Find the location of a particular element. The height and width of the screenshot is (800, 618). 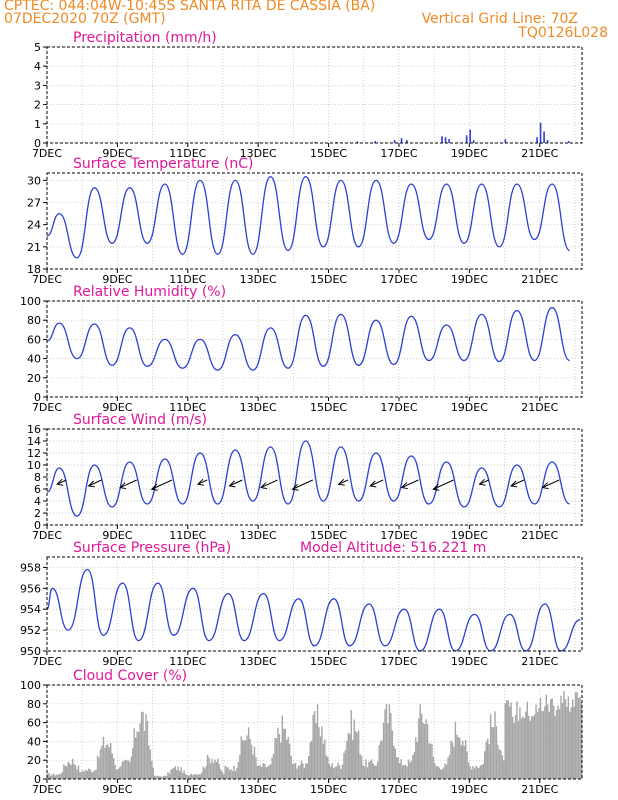

x-tick-label: 11DEC is located at coordinates (187, 661).